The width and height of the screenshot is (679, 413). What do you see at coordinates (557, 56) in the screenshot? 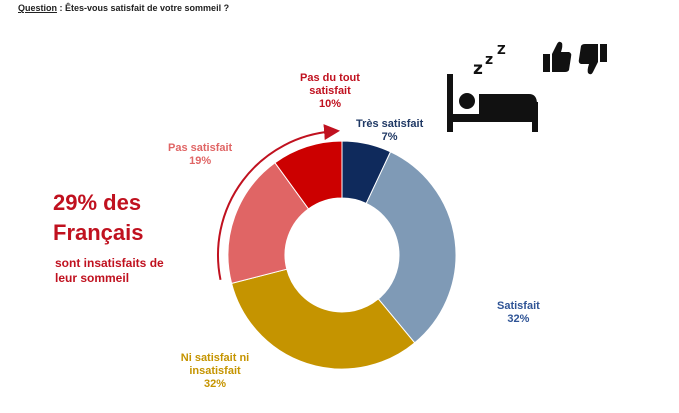
I see `thumbs-up-icon` at bounding box center [557, 56].